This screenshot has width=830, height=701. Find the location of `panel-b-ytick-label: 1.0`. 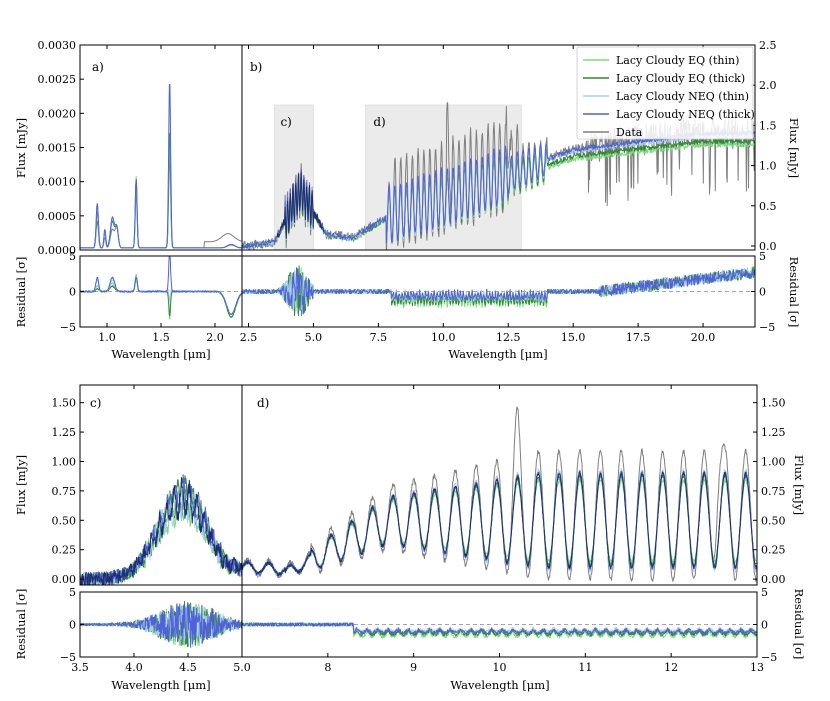

panel-b-ytick-label: 1.0 is located at coordinates (768, 166).